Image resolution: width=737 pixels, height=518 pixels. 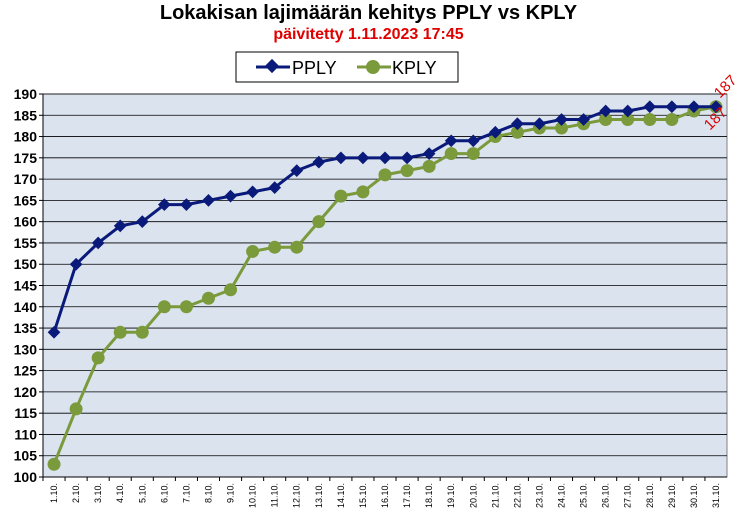 I want to click on x-tick-label: 29.10., so click(x=672, y=495).